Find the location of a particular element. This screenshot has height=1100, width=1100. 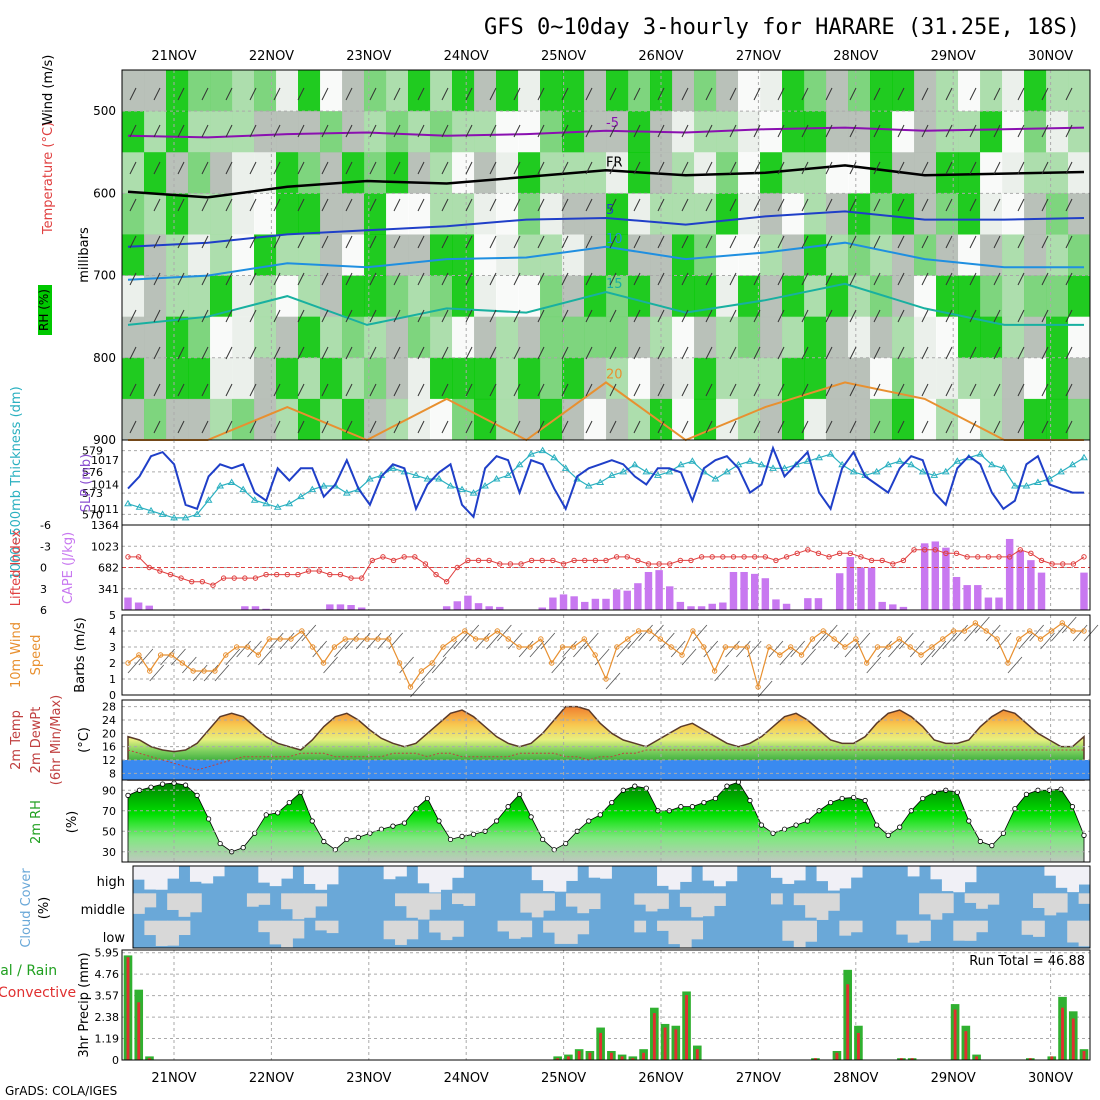

date-tick-label: 29NOV is located at coordinates (953, 56).